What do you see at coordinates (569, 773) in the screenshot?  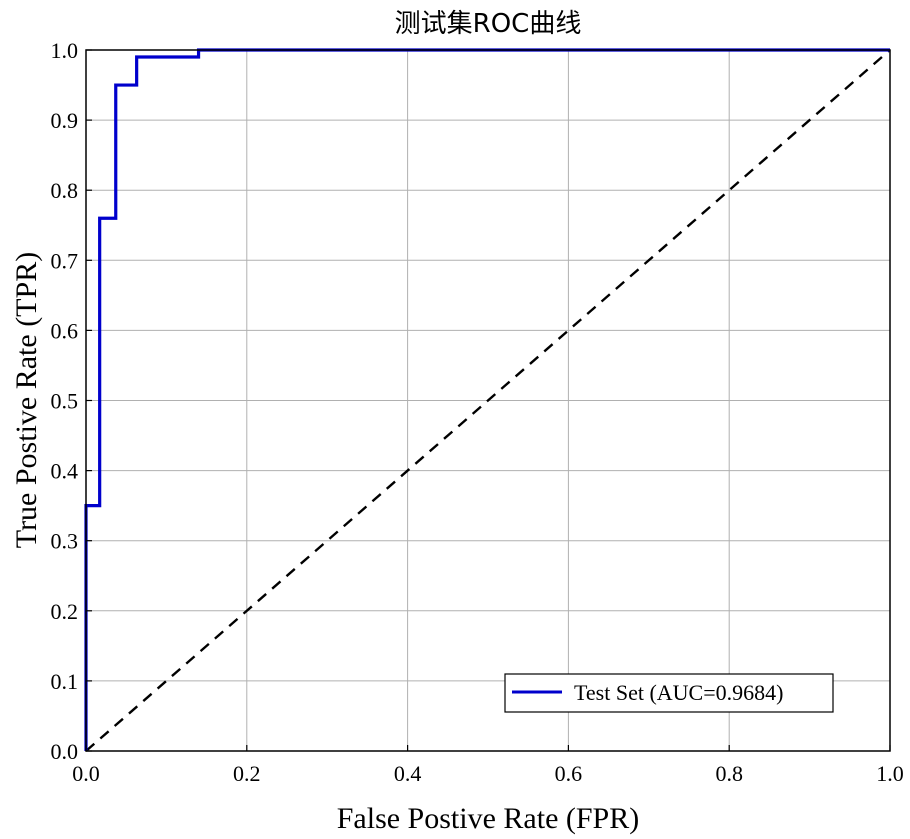 I see `x-tick-label: 0.6` at bounding box center [569, 773].